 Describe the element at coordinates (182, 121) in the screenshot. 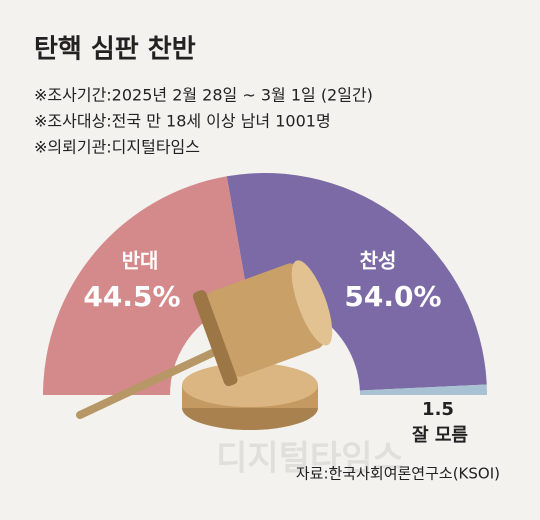

I see `note: ※조사대상:전국 만 18세 이상 남녀 1001명` at that location.